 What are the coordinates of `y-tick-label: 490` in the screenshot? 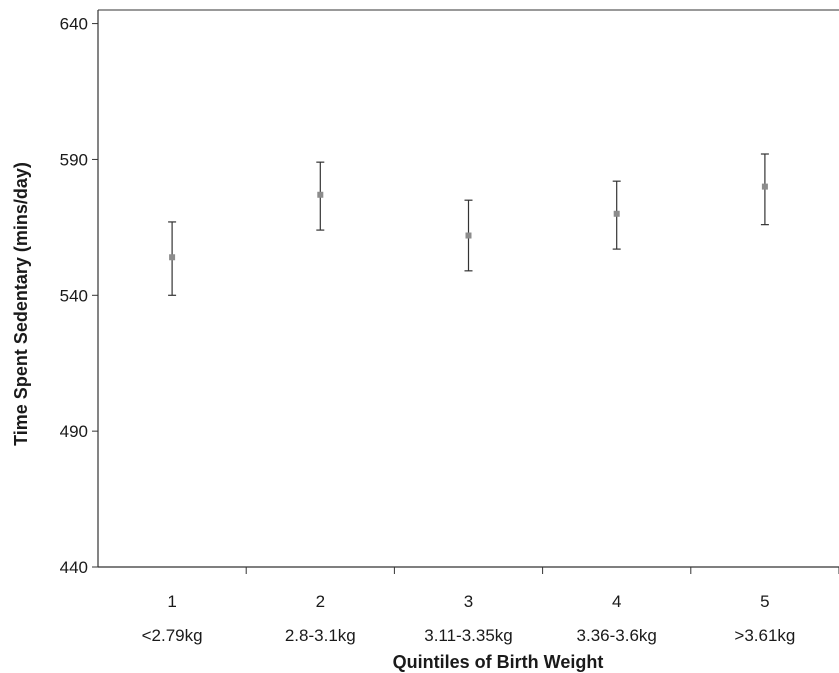 It's located at (74, 431).